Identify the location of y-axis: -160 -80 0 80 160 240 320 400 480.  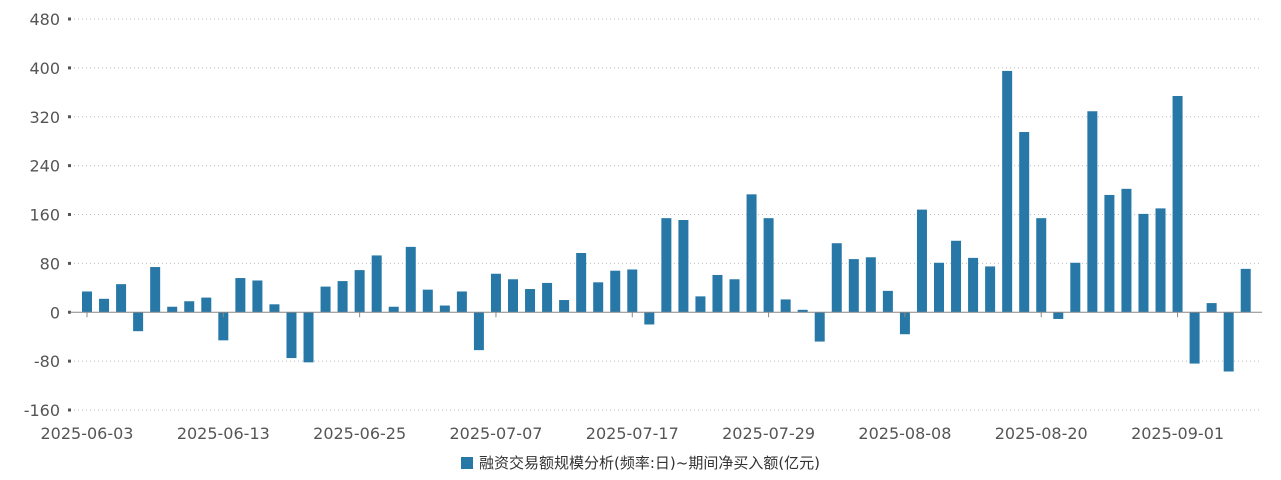
(47, 215).